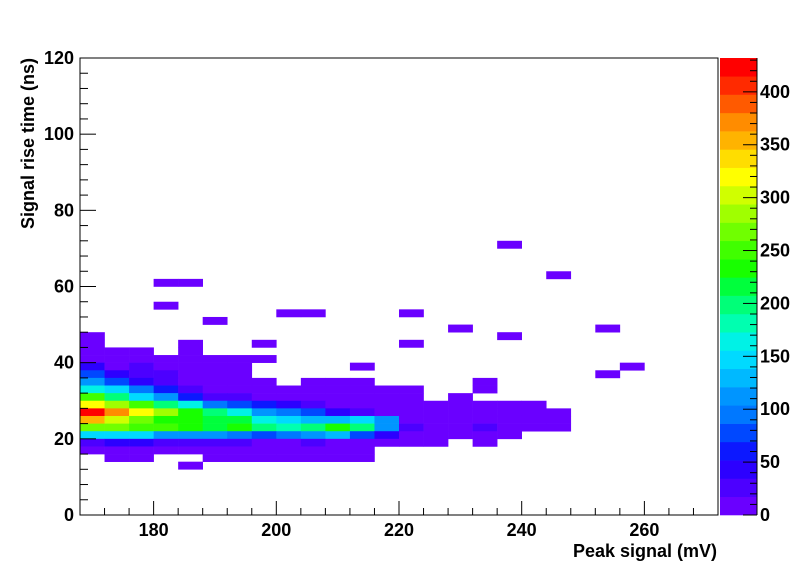 The height and width of the screenshot is (572, 796). What do you see at coordinates (765, 515) in the screenshot?
I see `colorbar-tick-label: 0` at bounding box center [765, 515].